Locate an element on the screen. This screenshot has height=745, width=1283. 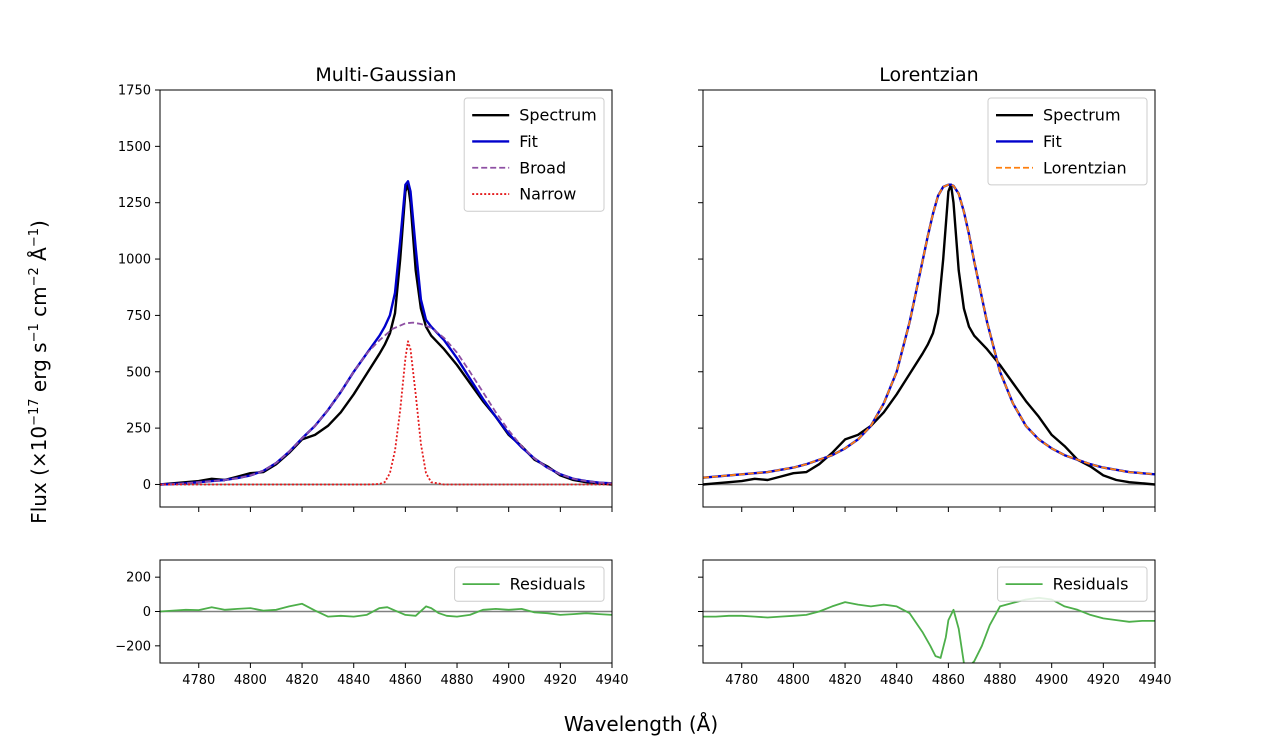
right-series-residuals is located at coordinates (929, 629).